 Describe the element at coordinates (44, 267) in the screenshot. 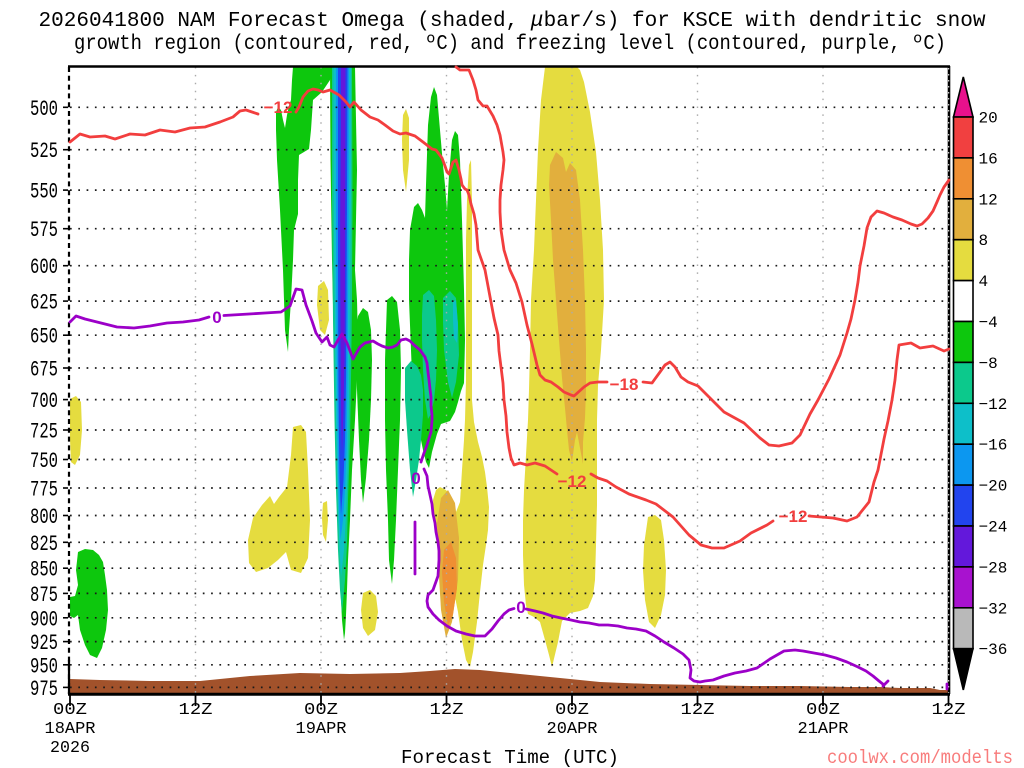

I see `svg-text: 600` at that location.